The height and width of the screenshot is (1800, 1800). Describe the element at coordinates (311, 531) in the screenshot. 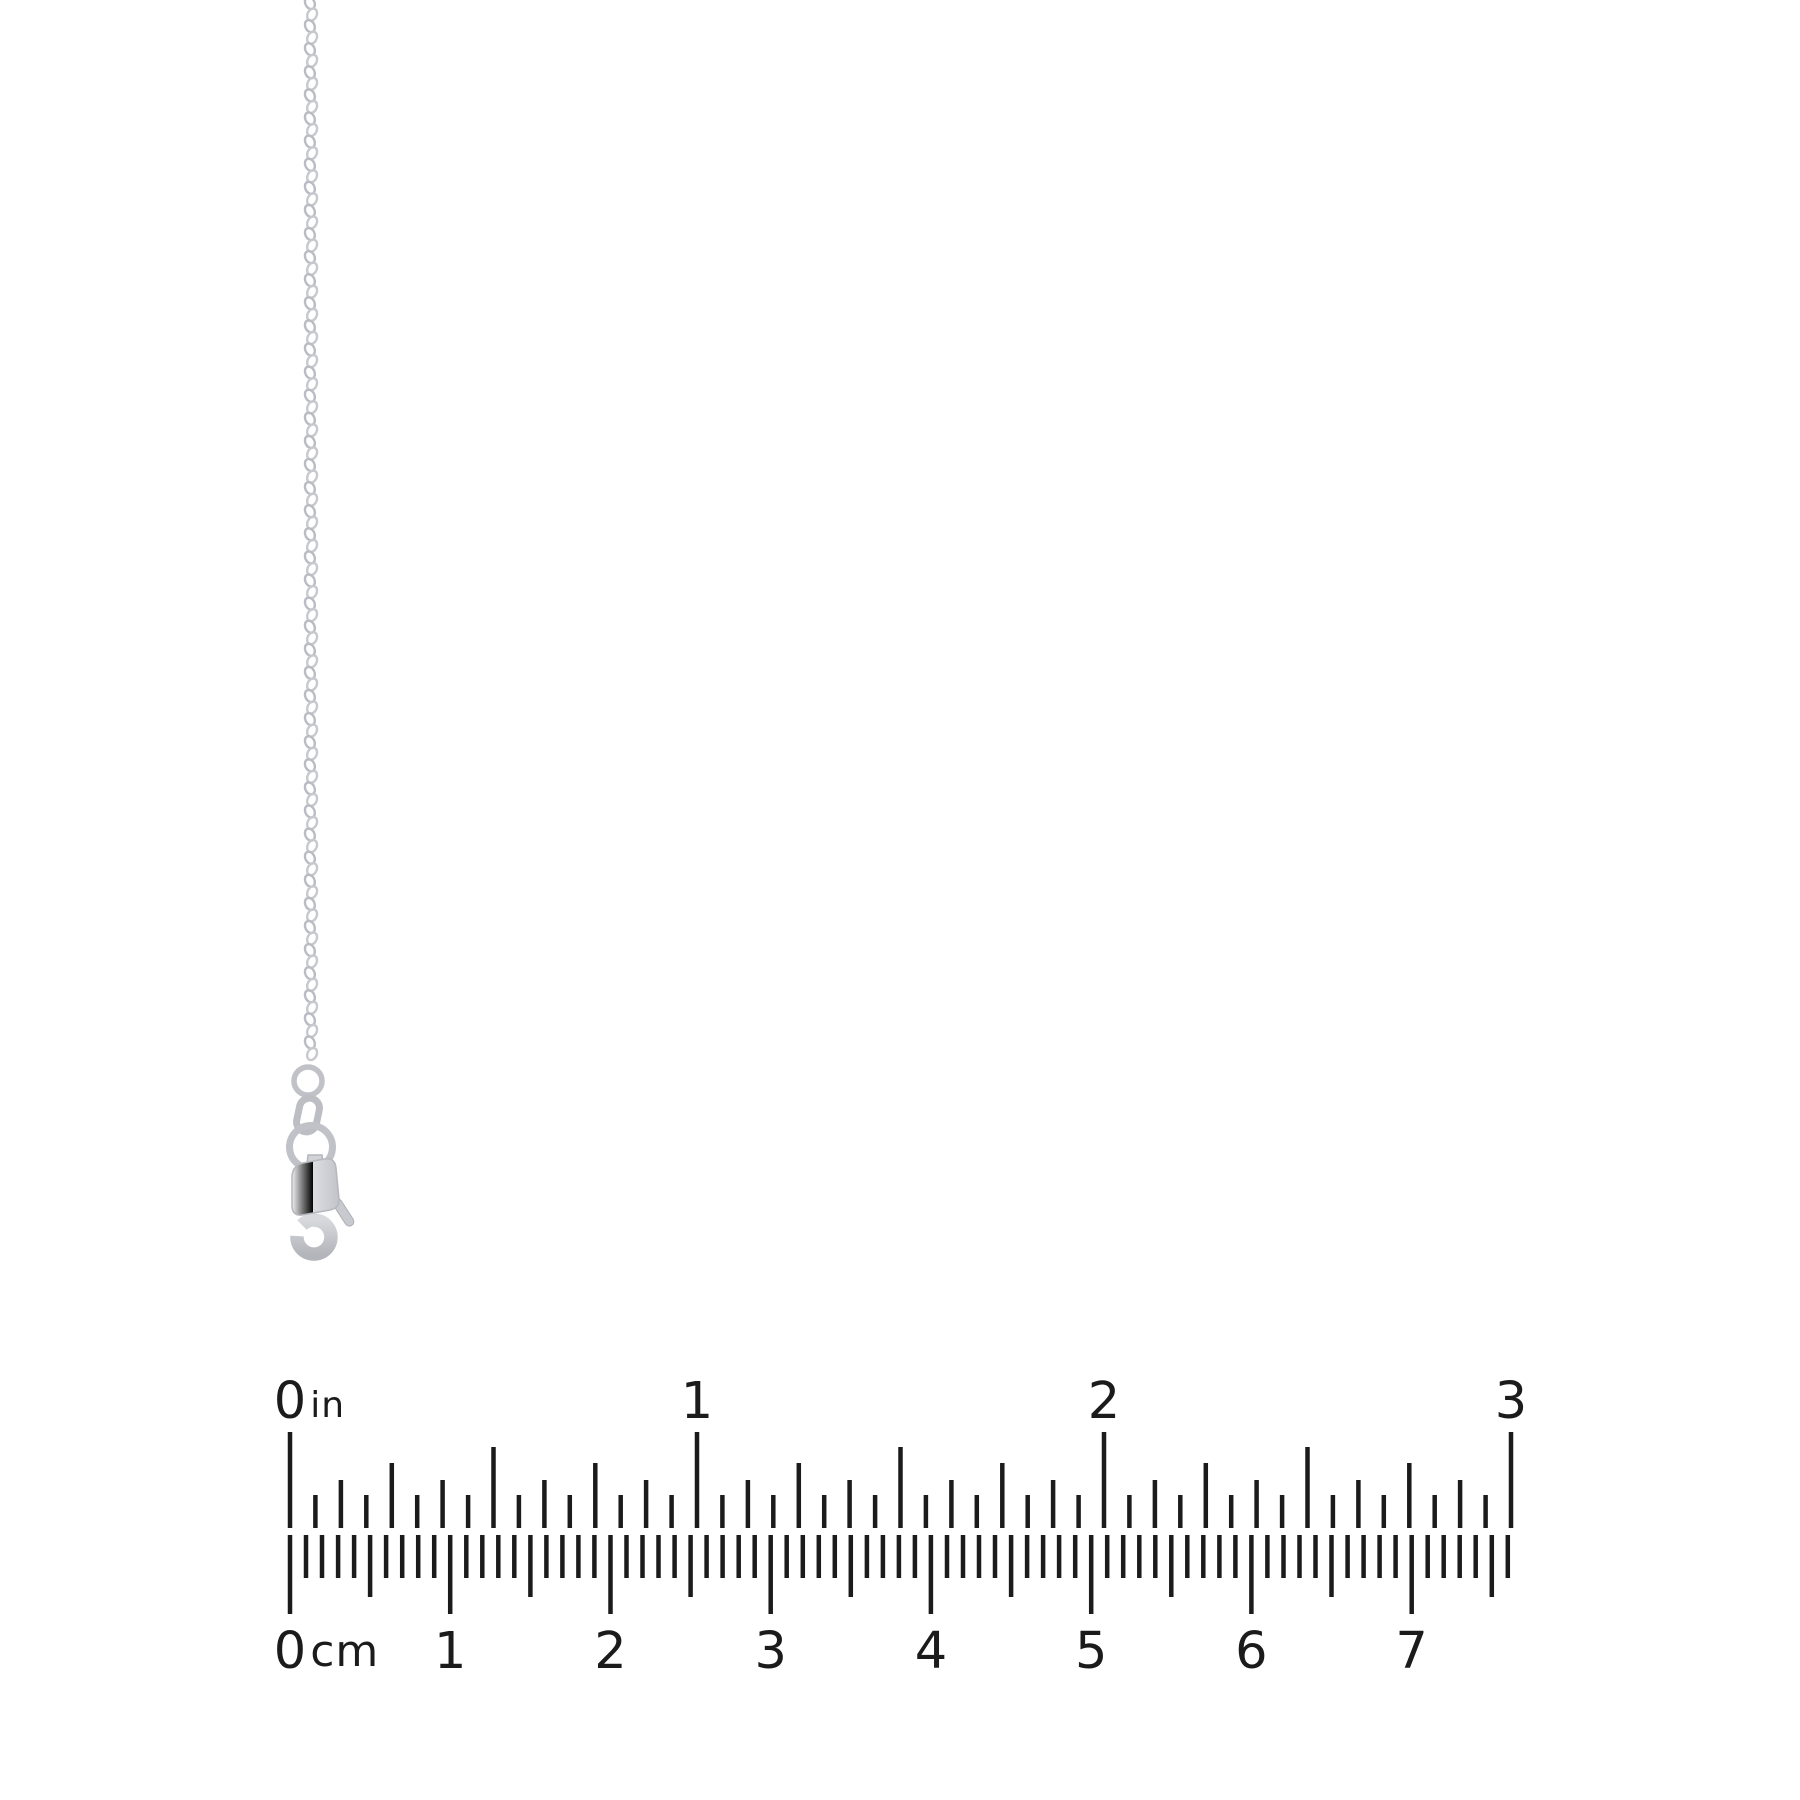

I see `cable-chain` at that location.